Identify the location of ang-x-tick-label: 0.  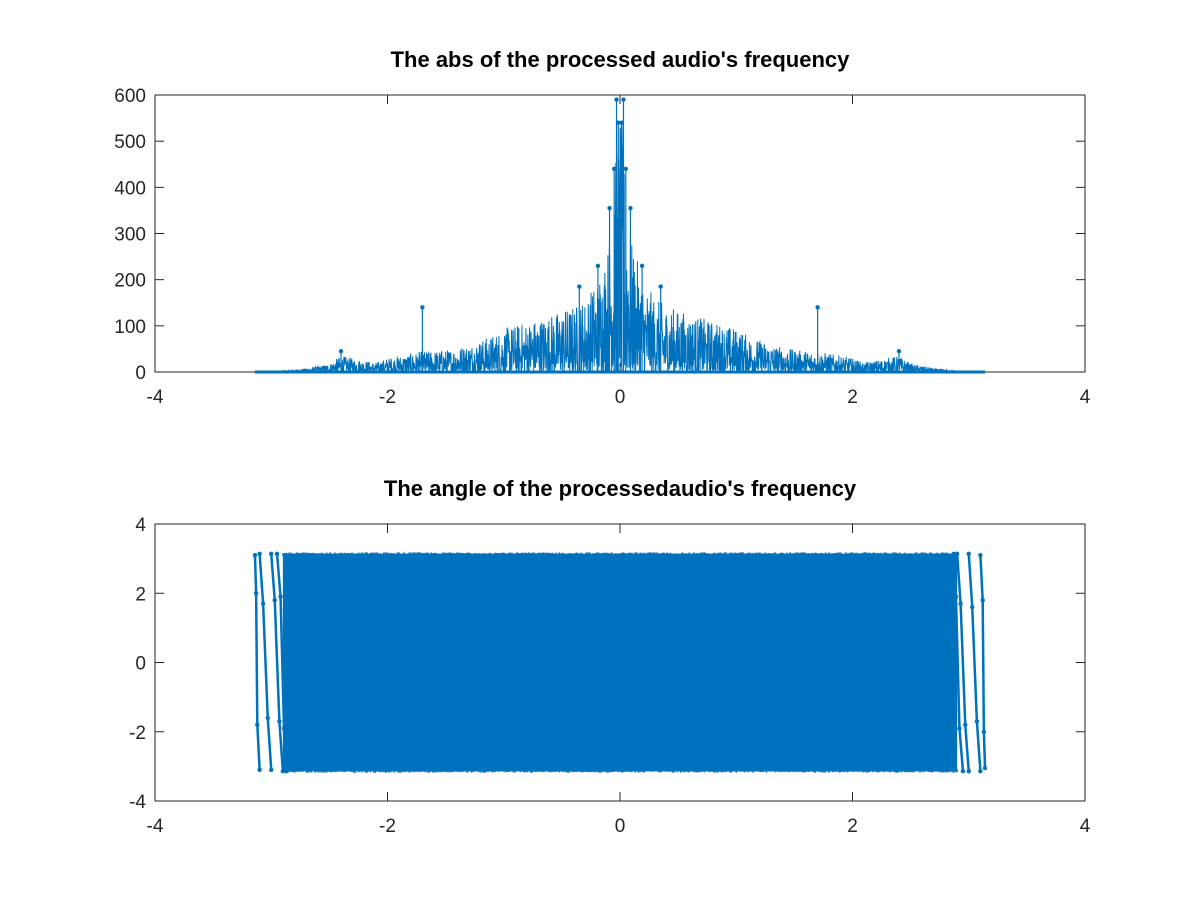
(620, 826).